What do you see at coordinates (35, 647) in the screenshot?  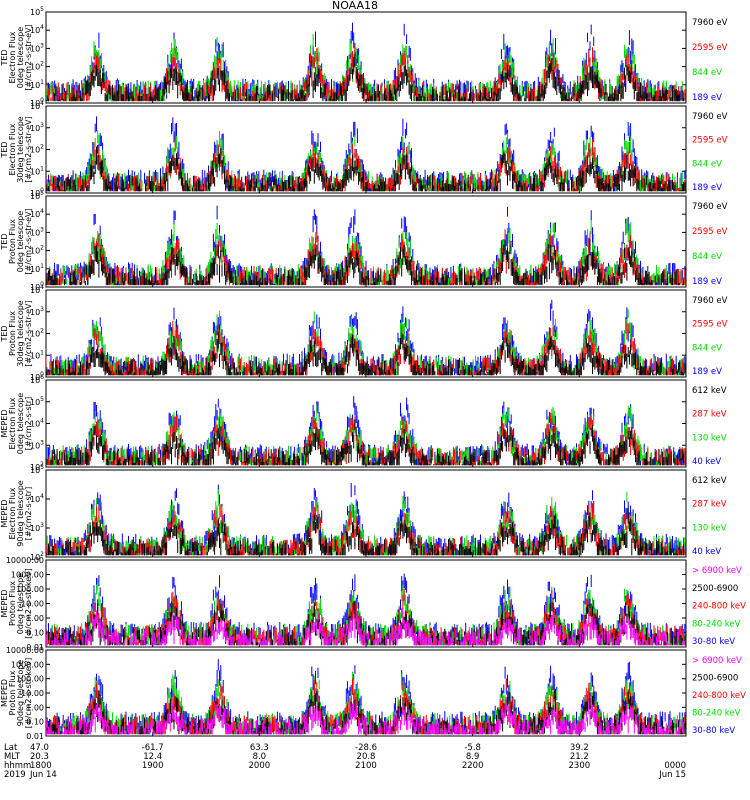 I see `y-tick-label: 0.01` at bounding box center [35, 647].